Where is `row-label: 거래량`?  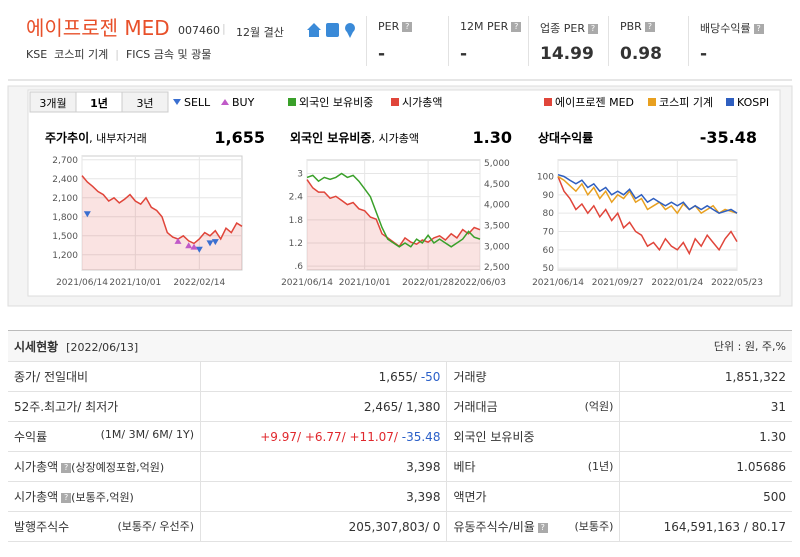 row-label: 거래량 is located at coordinates (470, 377).